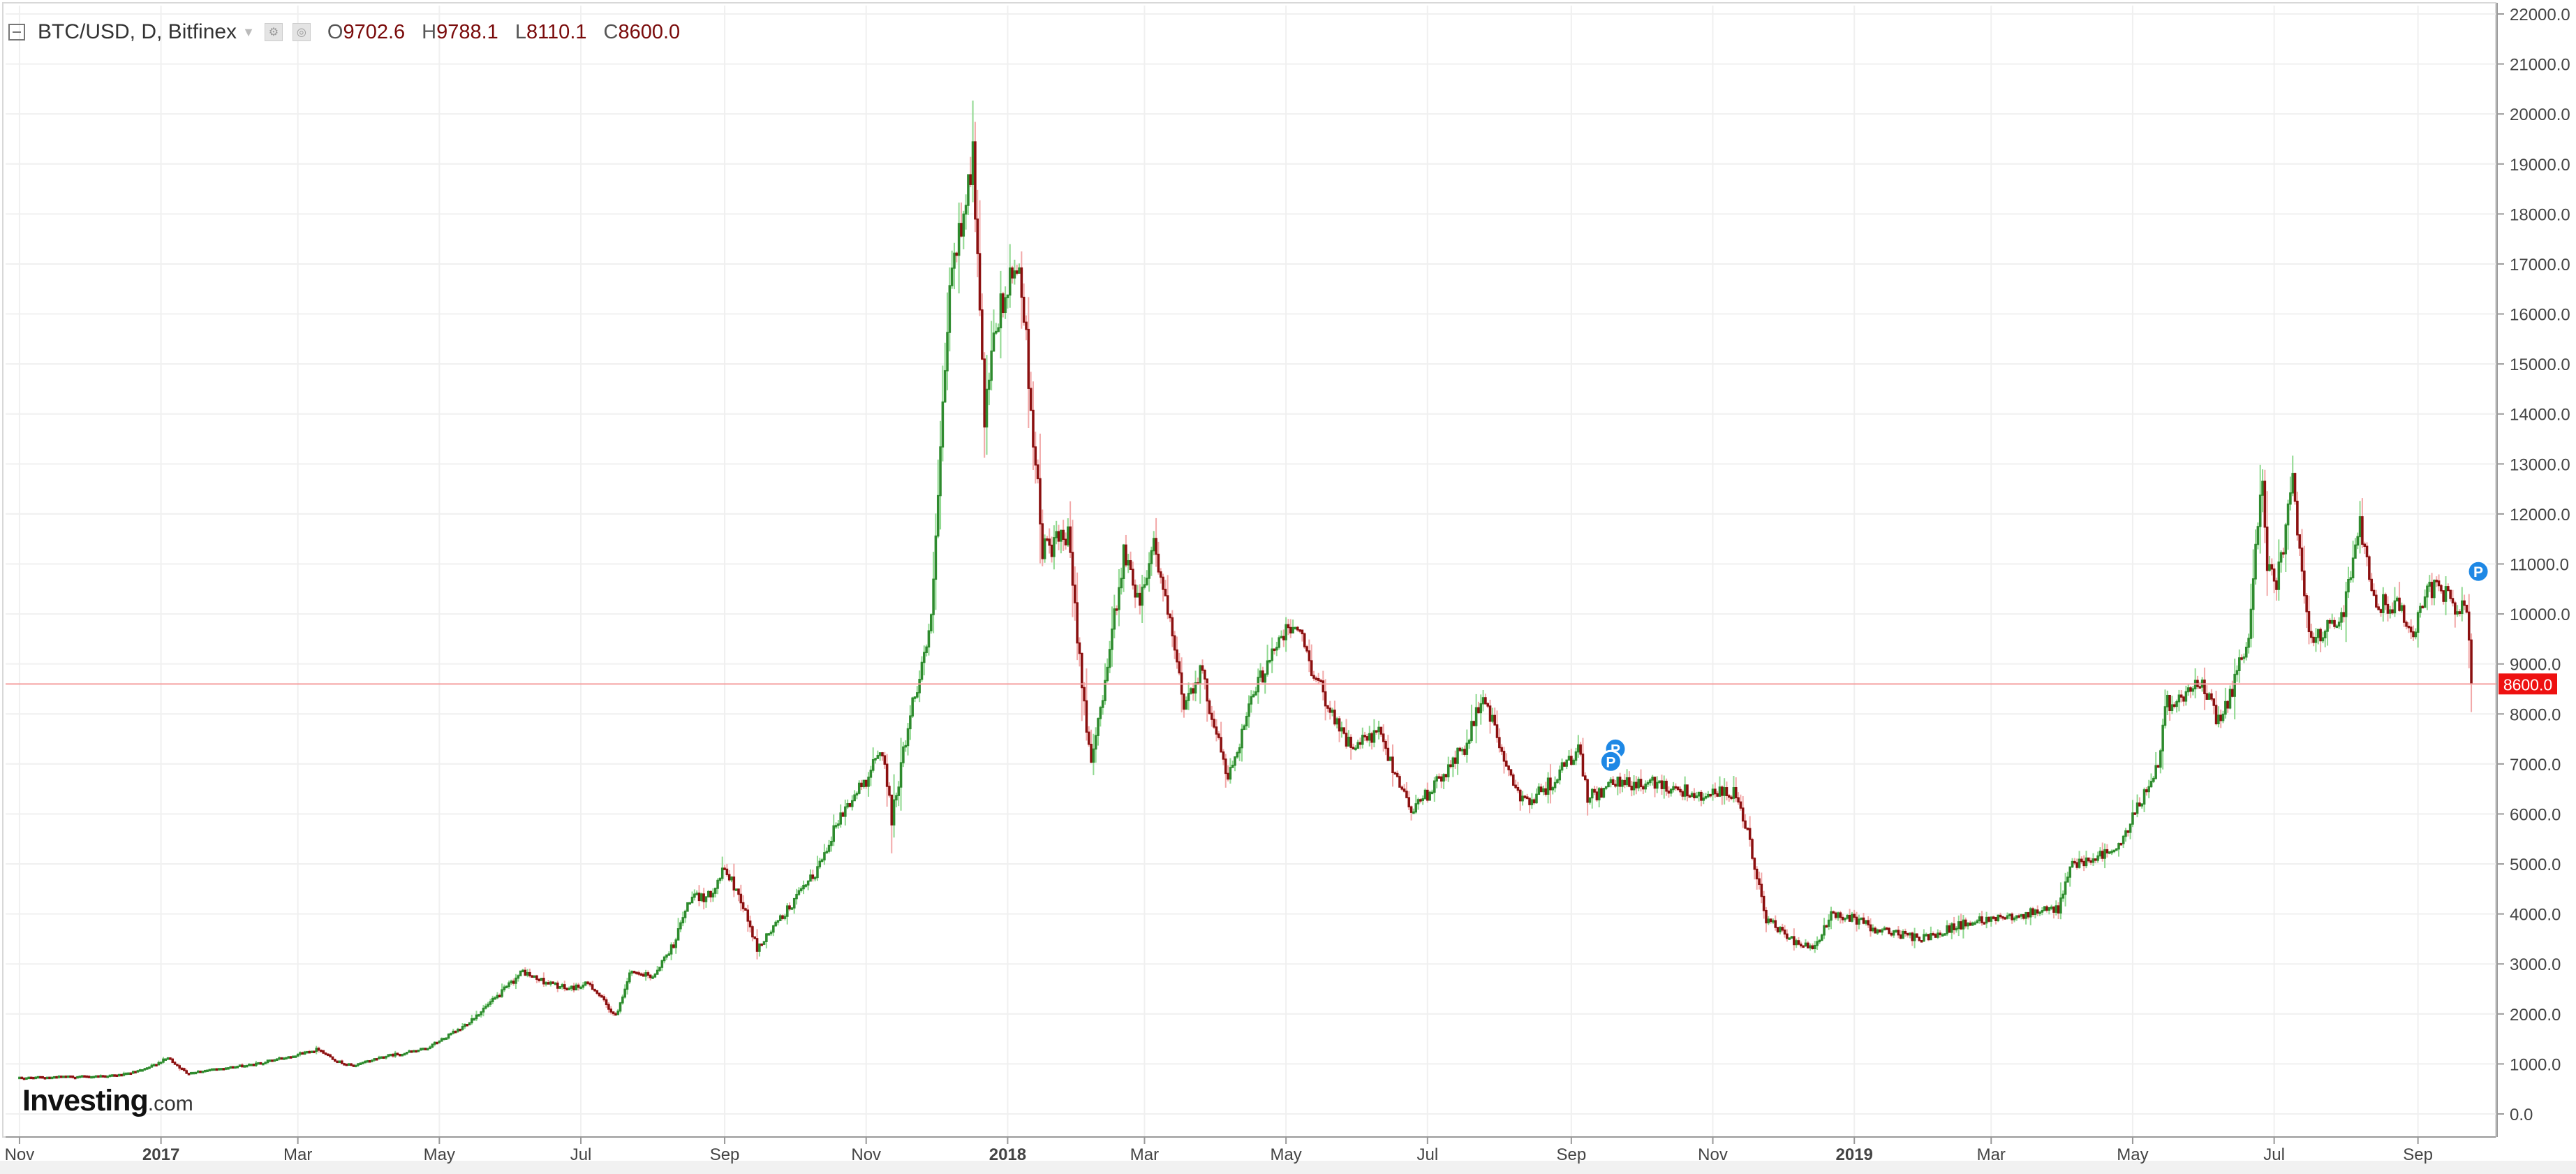 This screenshot has width=2576, height=1174. I want to click on symbol-title: BTC/USD, D, Bitfinex, so click(137, 32).